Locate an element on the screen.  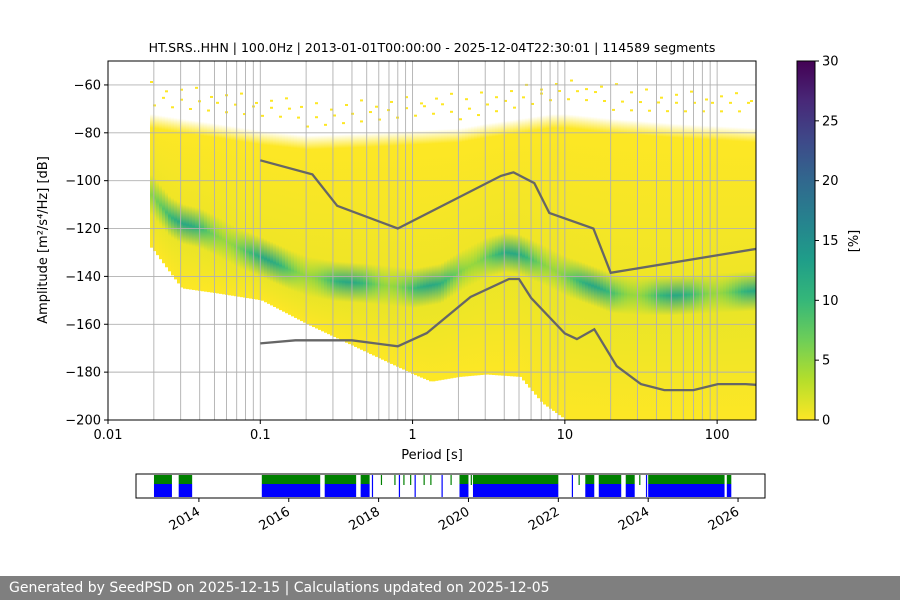
colorbar-tick-label: 5 is located at coordinates (826, 361).